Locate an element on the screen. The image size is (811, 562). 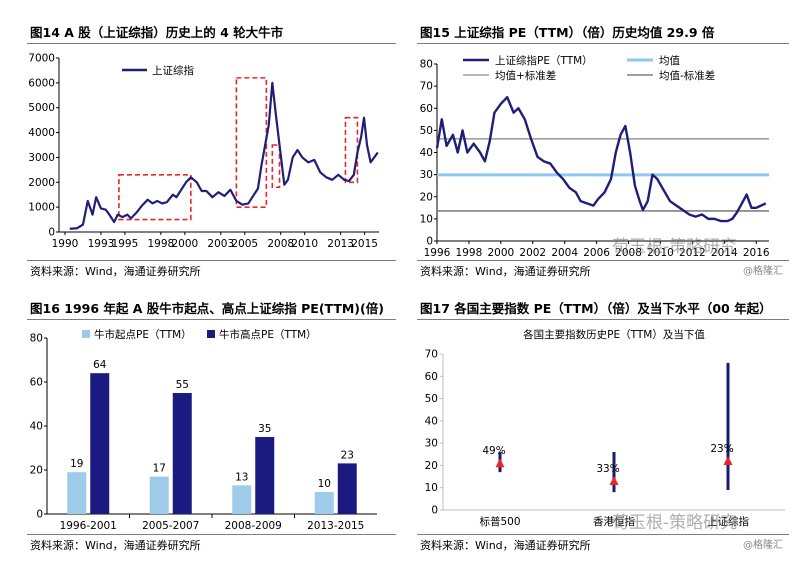
x-tick-label: 标普500 is located at coordinates (499, 521).